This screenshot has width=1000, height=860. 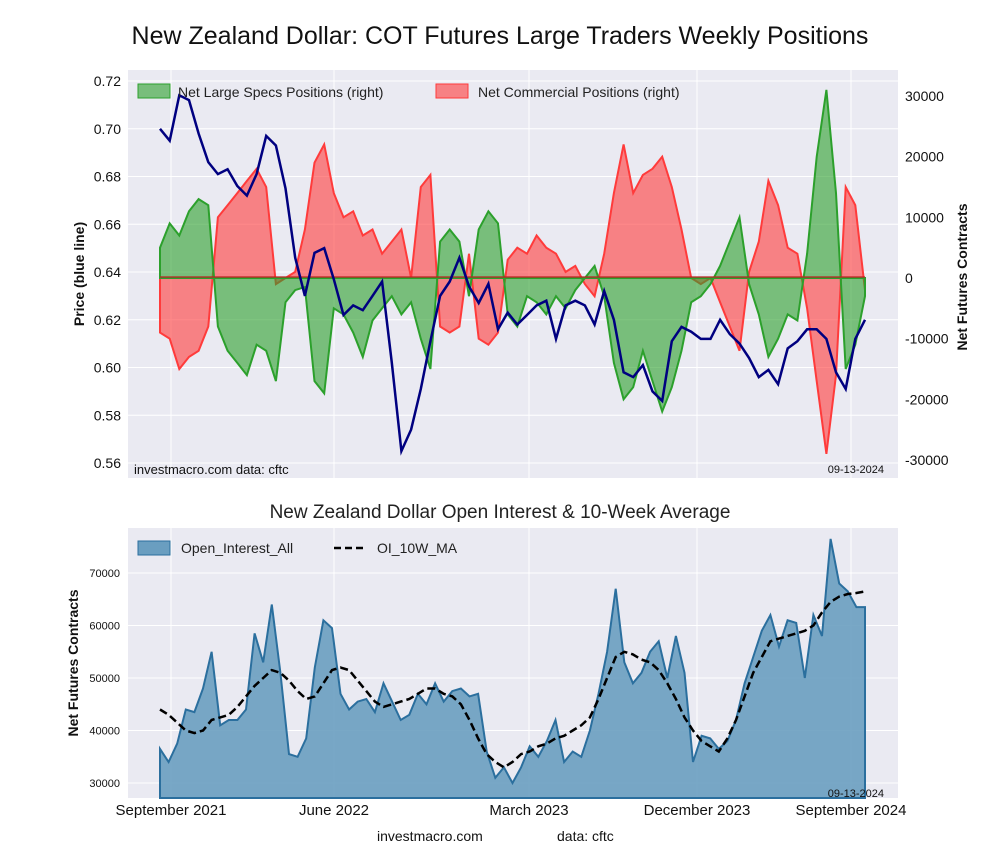 I want to click on oi-y-tick-label: 70000, so click(x=104, y=574).